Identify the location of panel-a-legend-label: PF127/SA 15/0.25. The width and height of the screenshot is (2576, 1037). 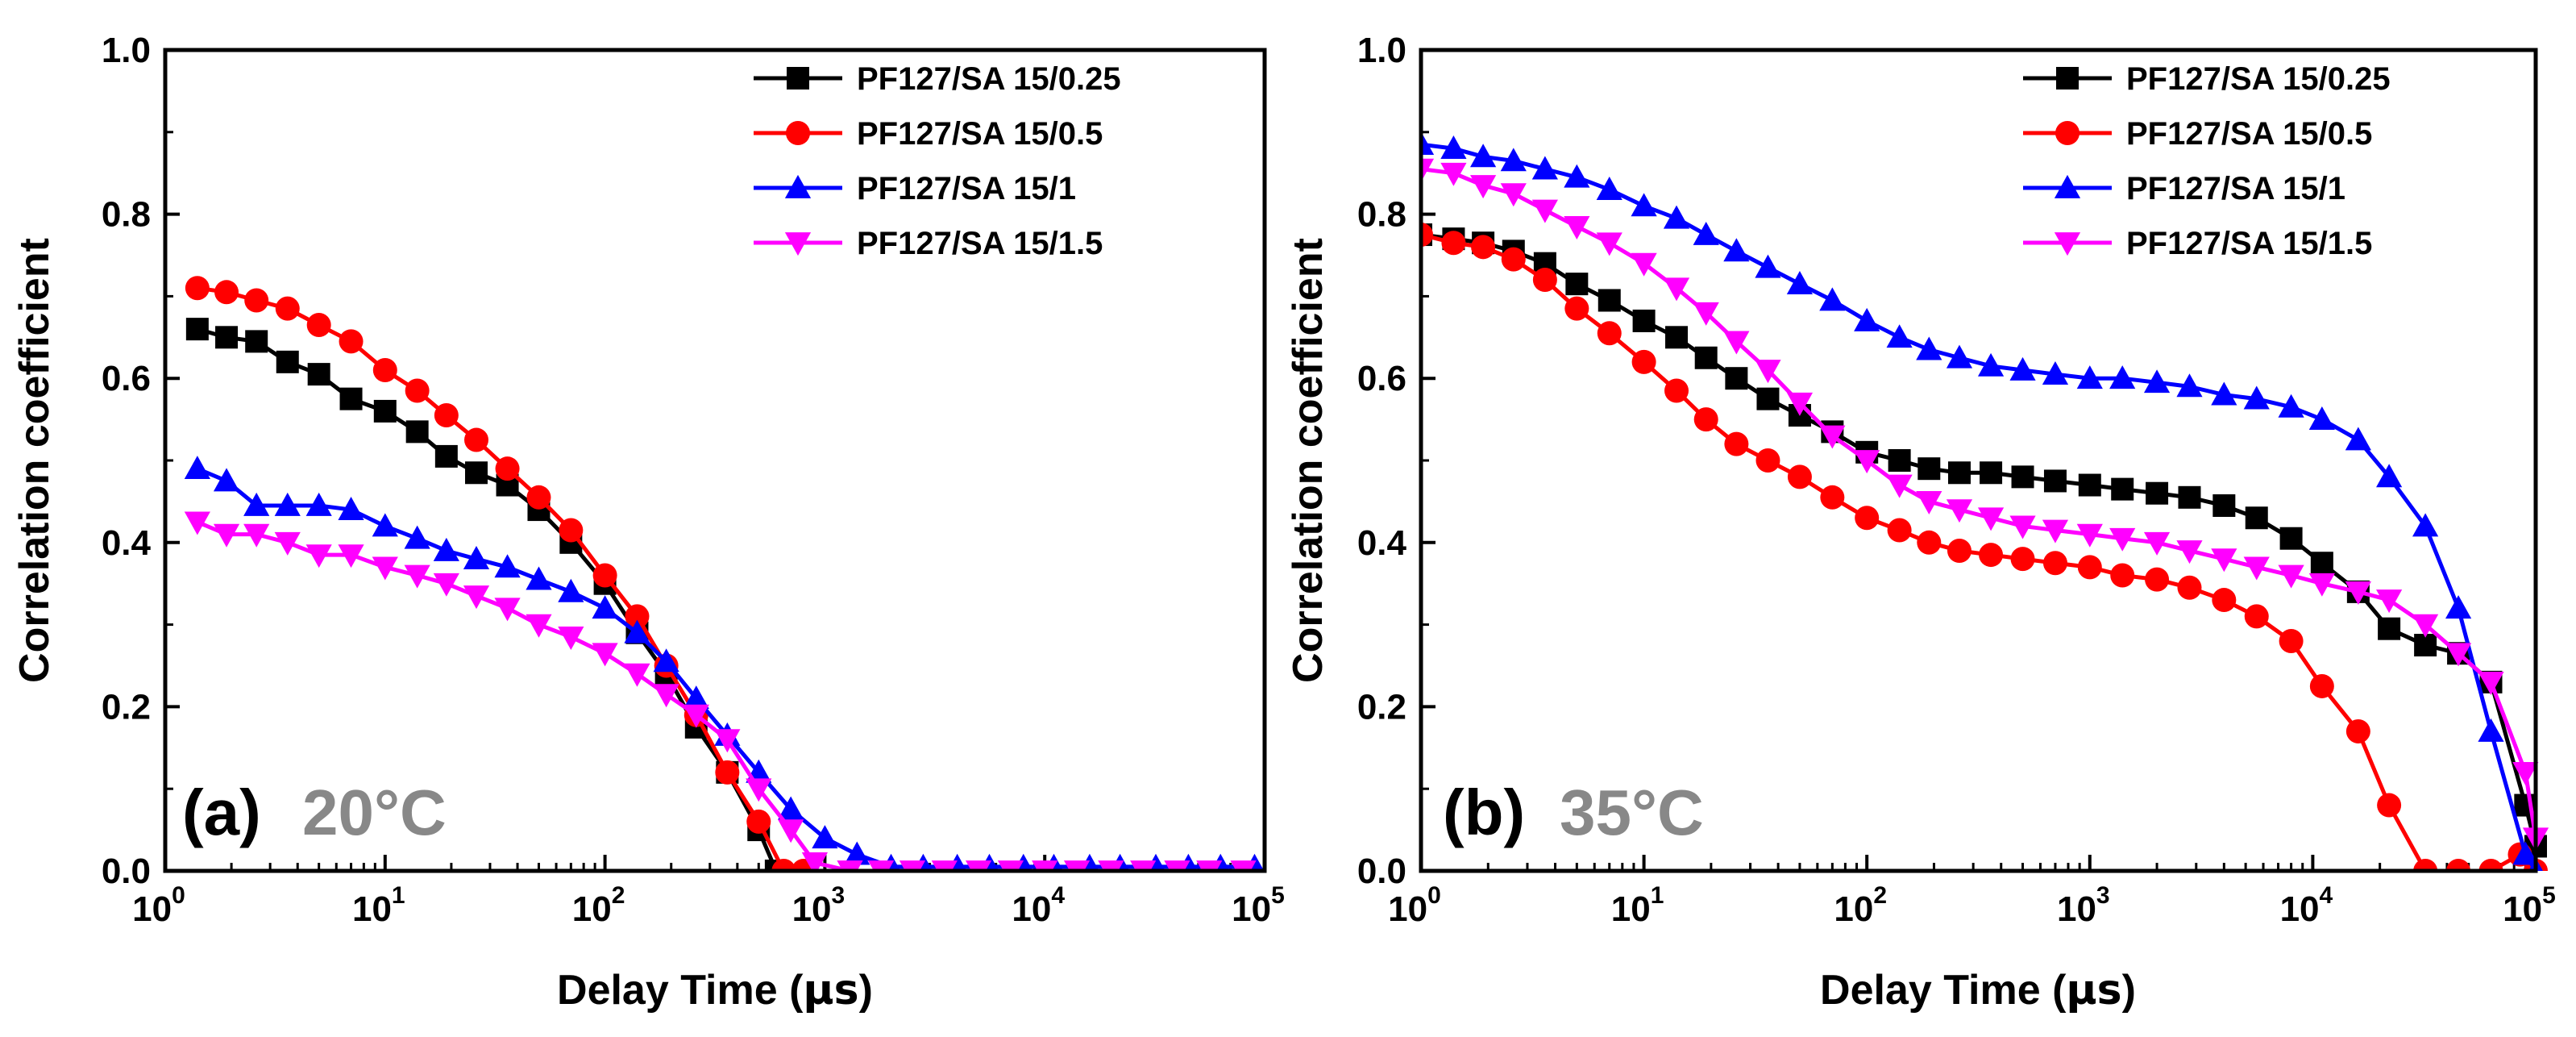
(989, 79).